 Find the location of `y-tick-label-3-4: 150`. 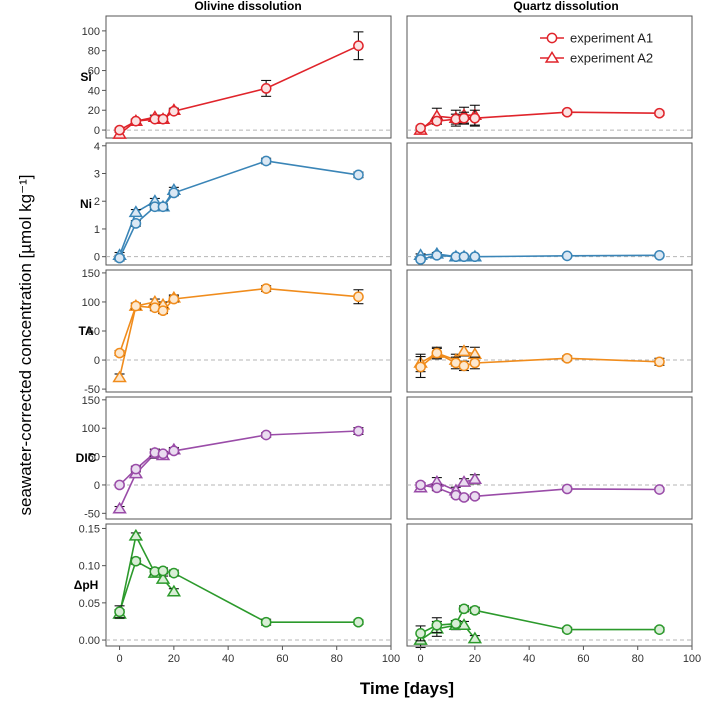

y-tick-label-3-4: 150 is located at coordinates (91, 401).